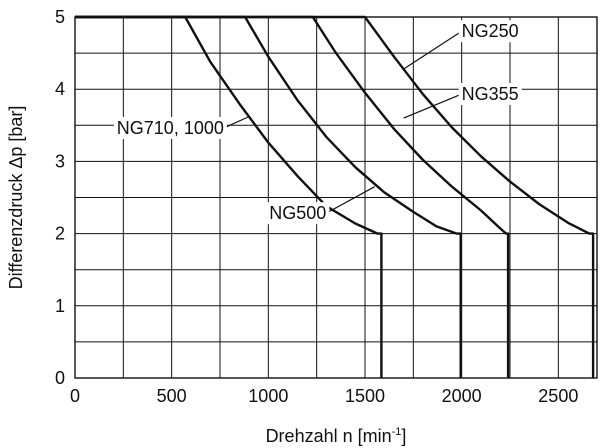  I want to click on series-label-ng710-1000: NG710, 1000, so click(170, 128).